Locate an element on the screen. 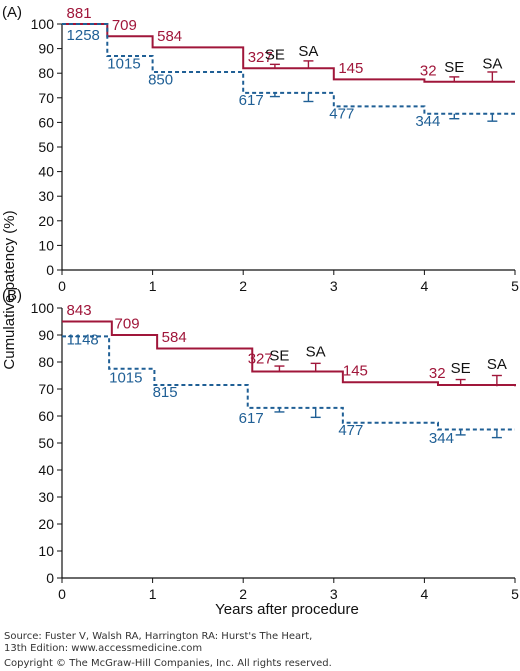 The height and width of the screenshot is (671, 520). panel-label: (A) is located at coordinates (12, 12).